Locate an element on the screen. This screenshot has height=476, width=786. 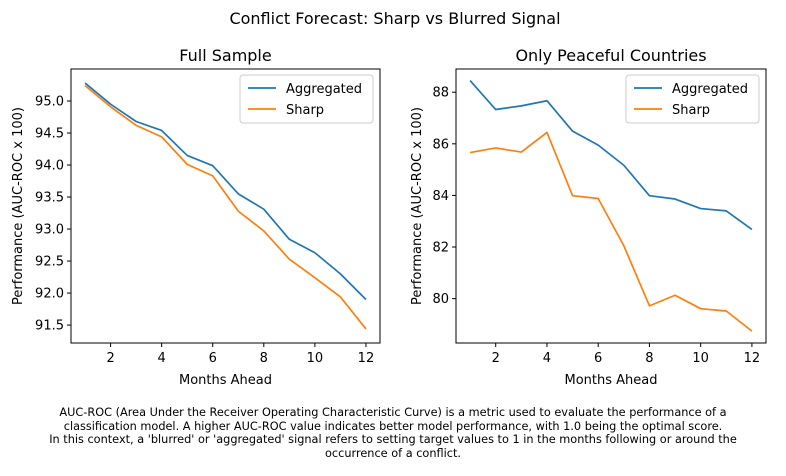
y-tick-label: 86 is located at coordinates (440, 144).